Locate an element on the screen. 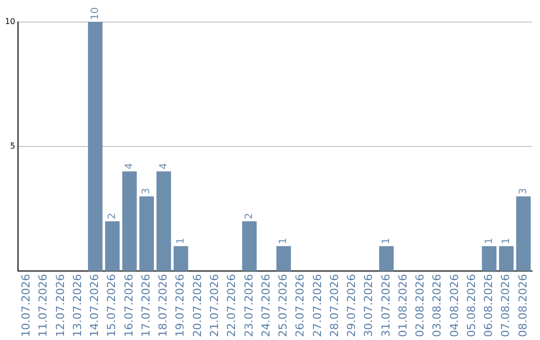 The width and height of the screenshot is (540, 340). x-tick-label: 29.07.2026 is located at coordinates (351, 306).